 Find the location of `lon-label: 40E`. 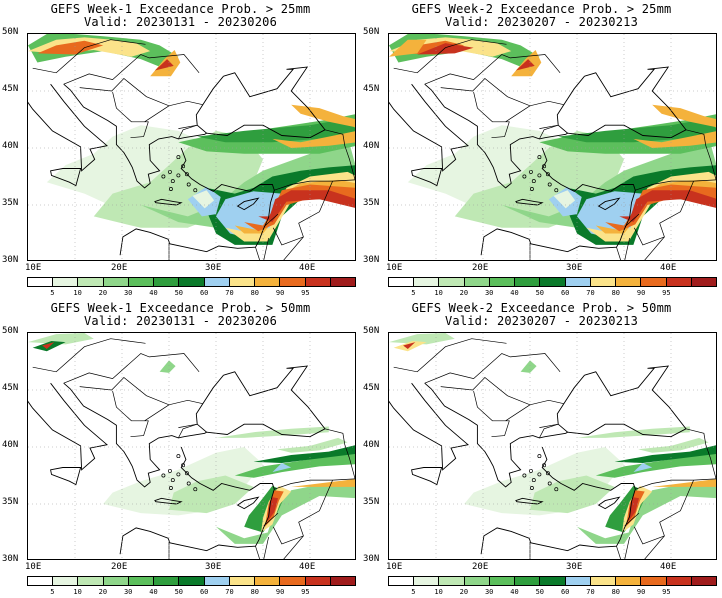

lon-label: 40E is located at coordinates (668, 567).